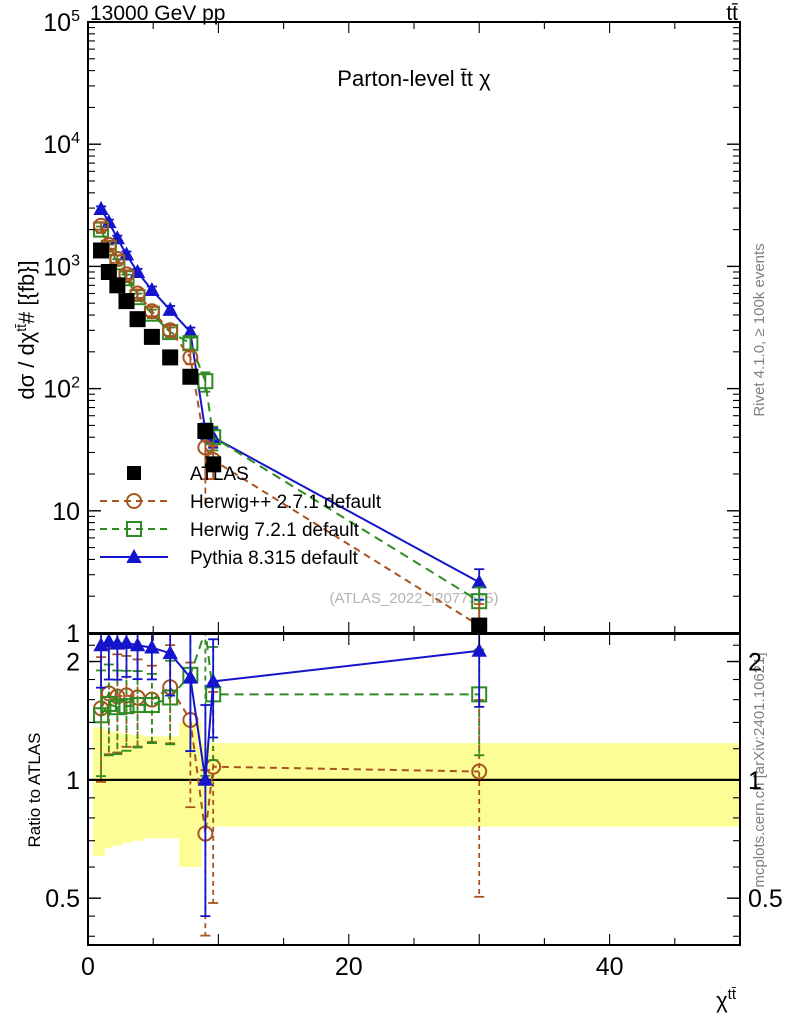 Image resolution: width=786 pixels, height=1024 pixels. I want to click on legend-marker-circle-open, so click(134, 501).